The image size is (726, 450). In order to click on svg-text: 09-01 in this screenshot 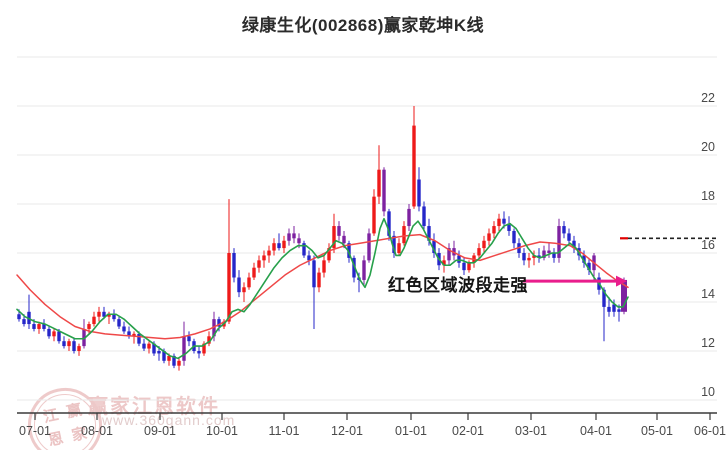, I will do `click(160, 431)`.